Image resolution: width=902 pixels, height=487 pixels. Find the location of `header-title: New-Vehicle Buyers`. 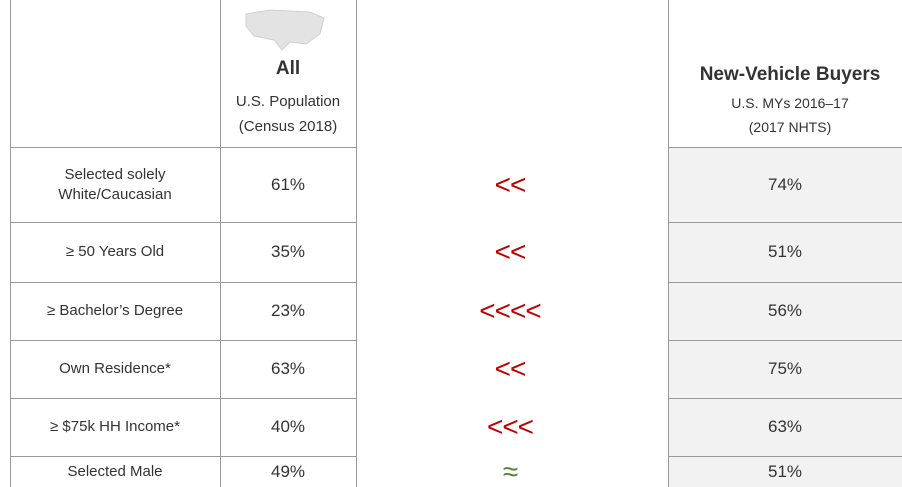

header-title: New-Vehicle Buyers is located at coordinates (790, 74).